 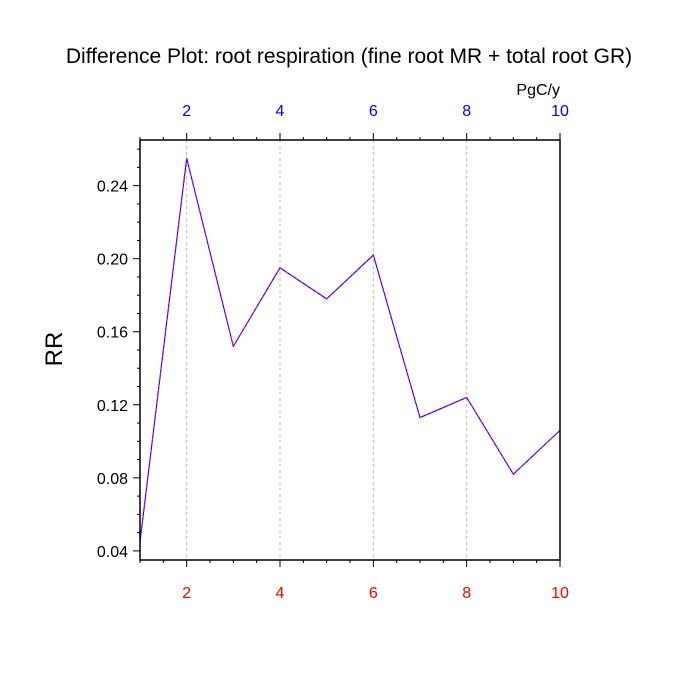 What do you see at coordinates (112, 260) in the screenshot?
I see `y-tick-label: 0.20` at bounding box center [112, 260].